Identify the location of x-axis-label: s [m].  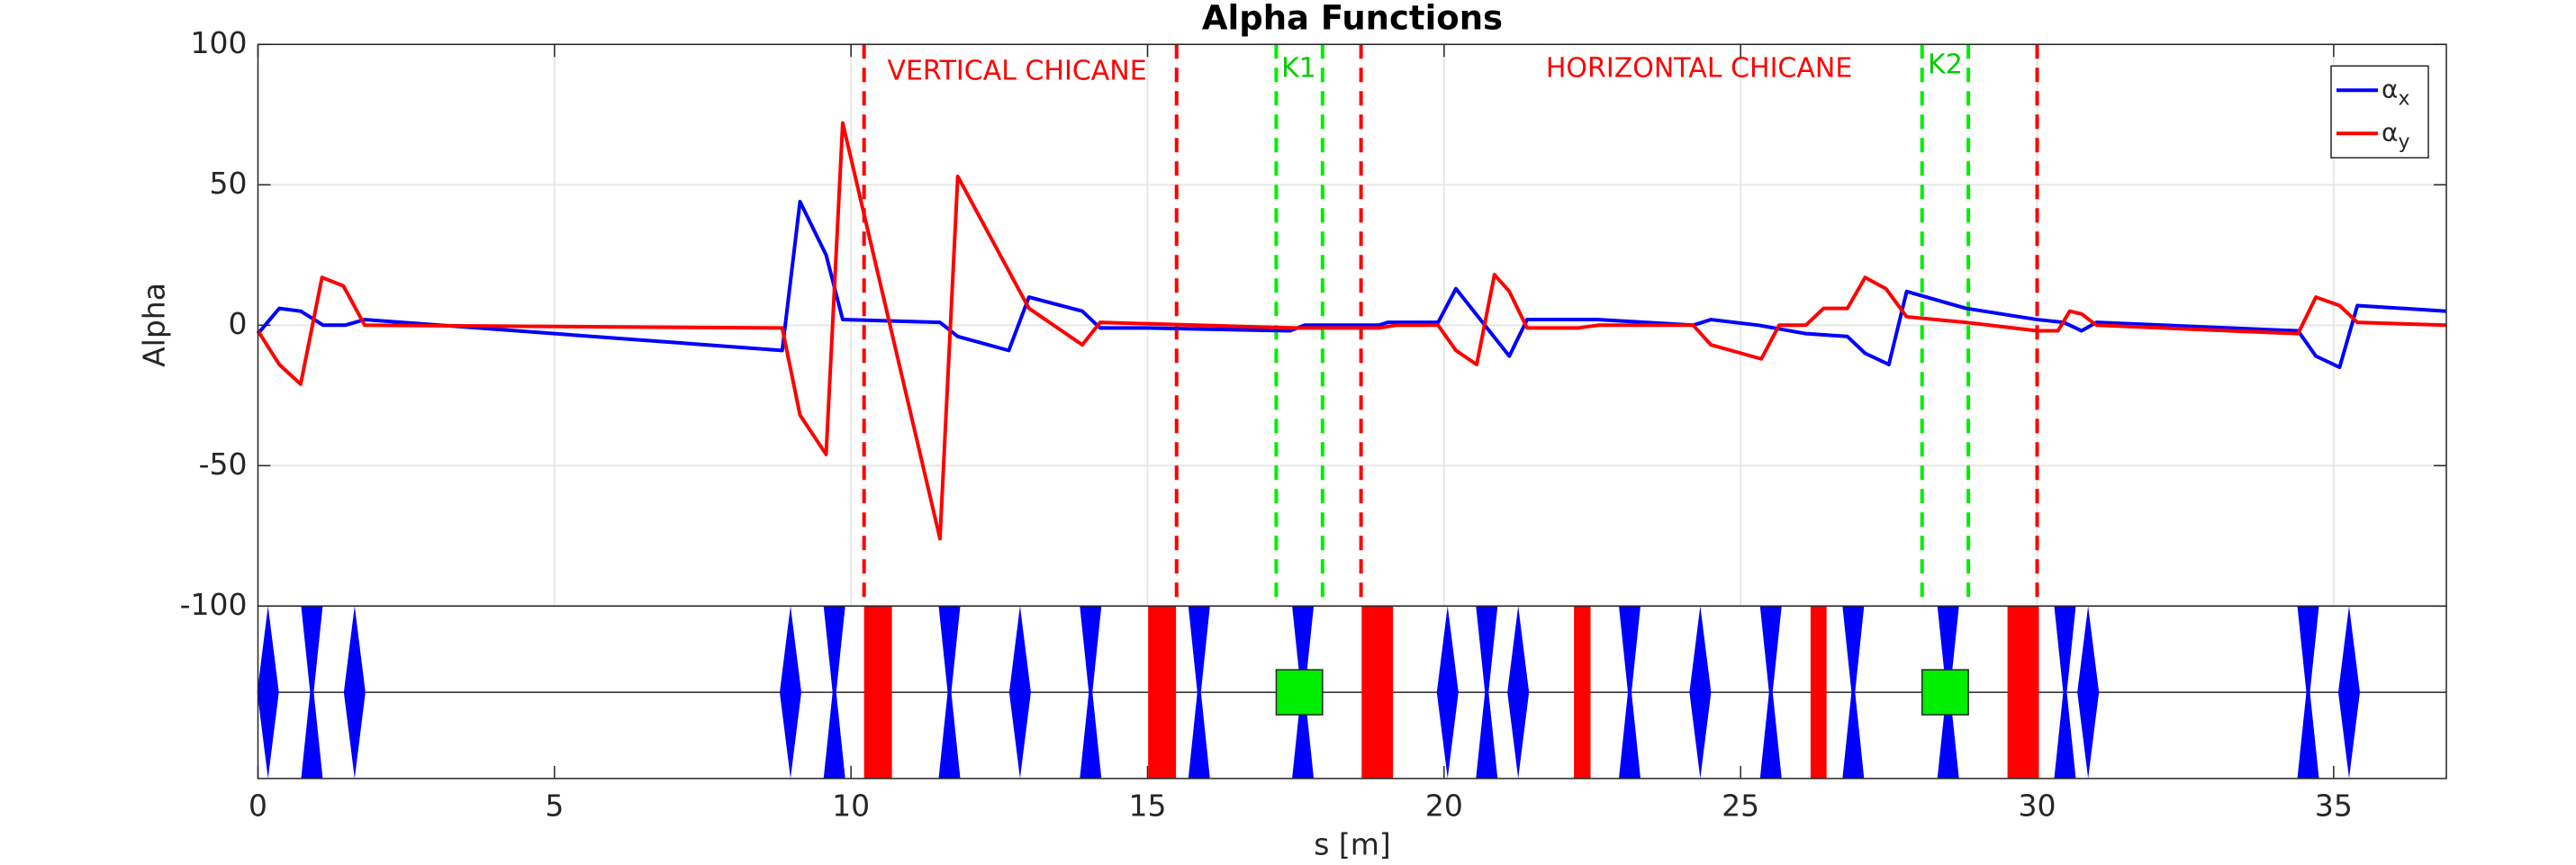
(1352, 844).